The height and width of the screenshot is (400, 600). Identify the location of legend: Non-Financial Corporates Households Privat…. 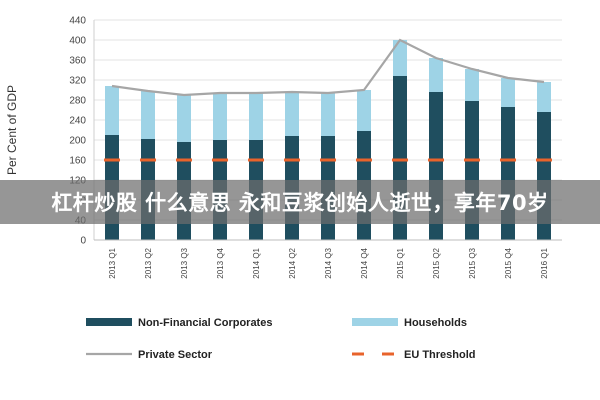
(281, 339).